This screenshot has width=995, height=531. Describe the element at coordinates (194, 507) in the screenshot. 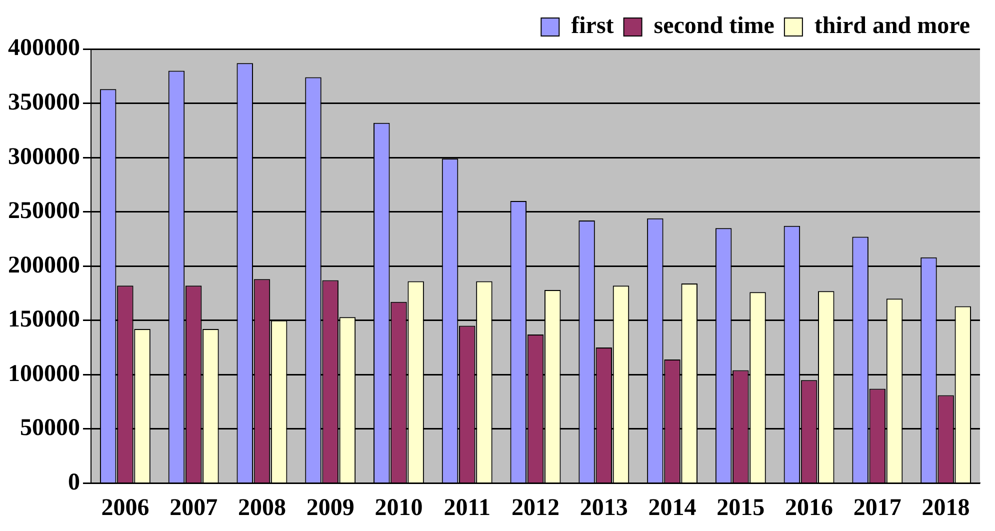

I see `x-tick-label: 2007` at that location.